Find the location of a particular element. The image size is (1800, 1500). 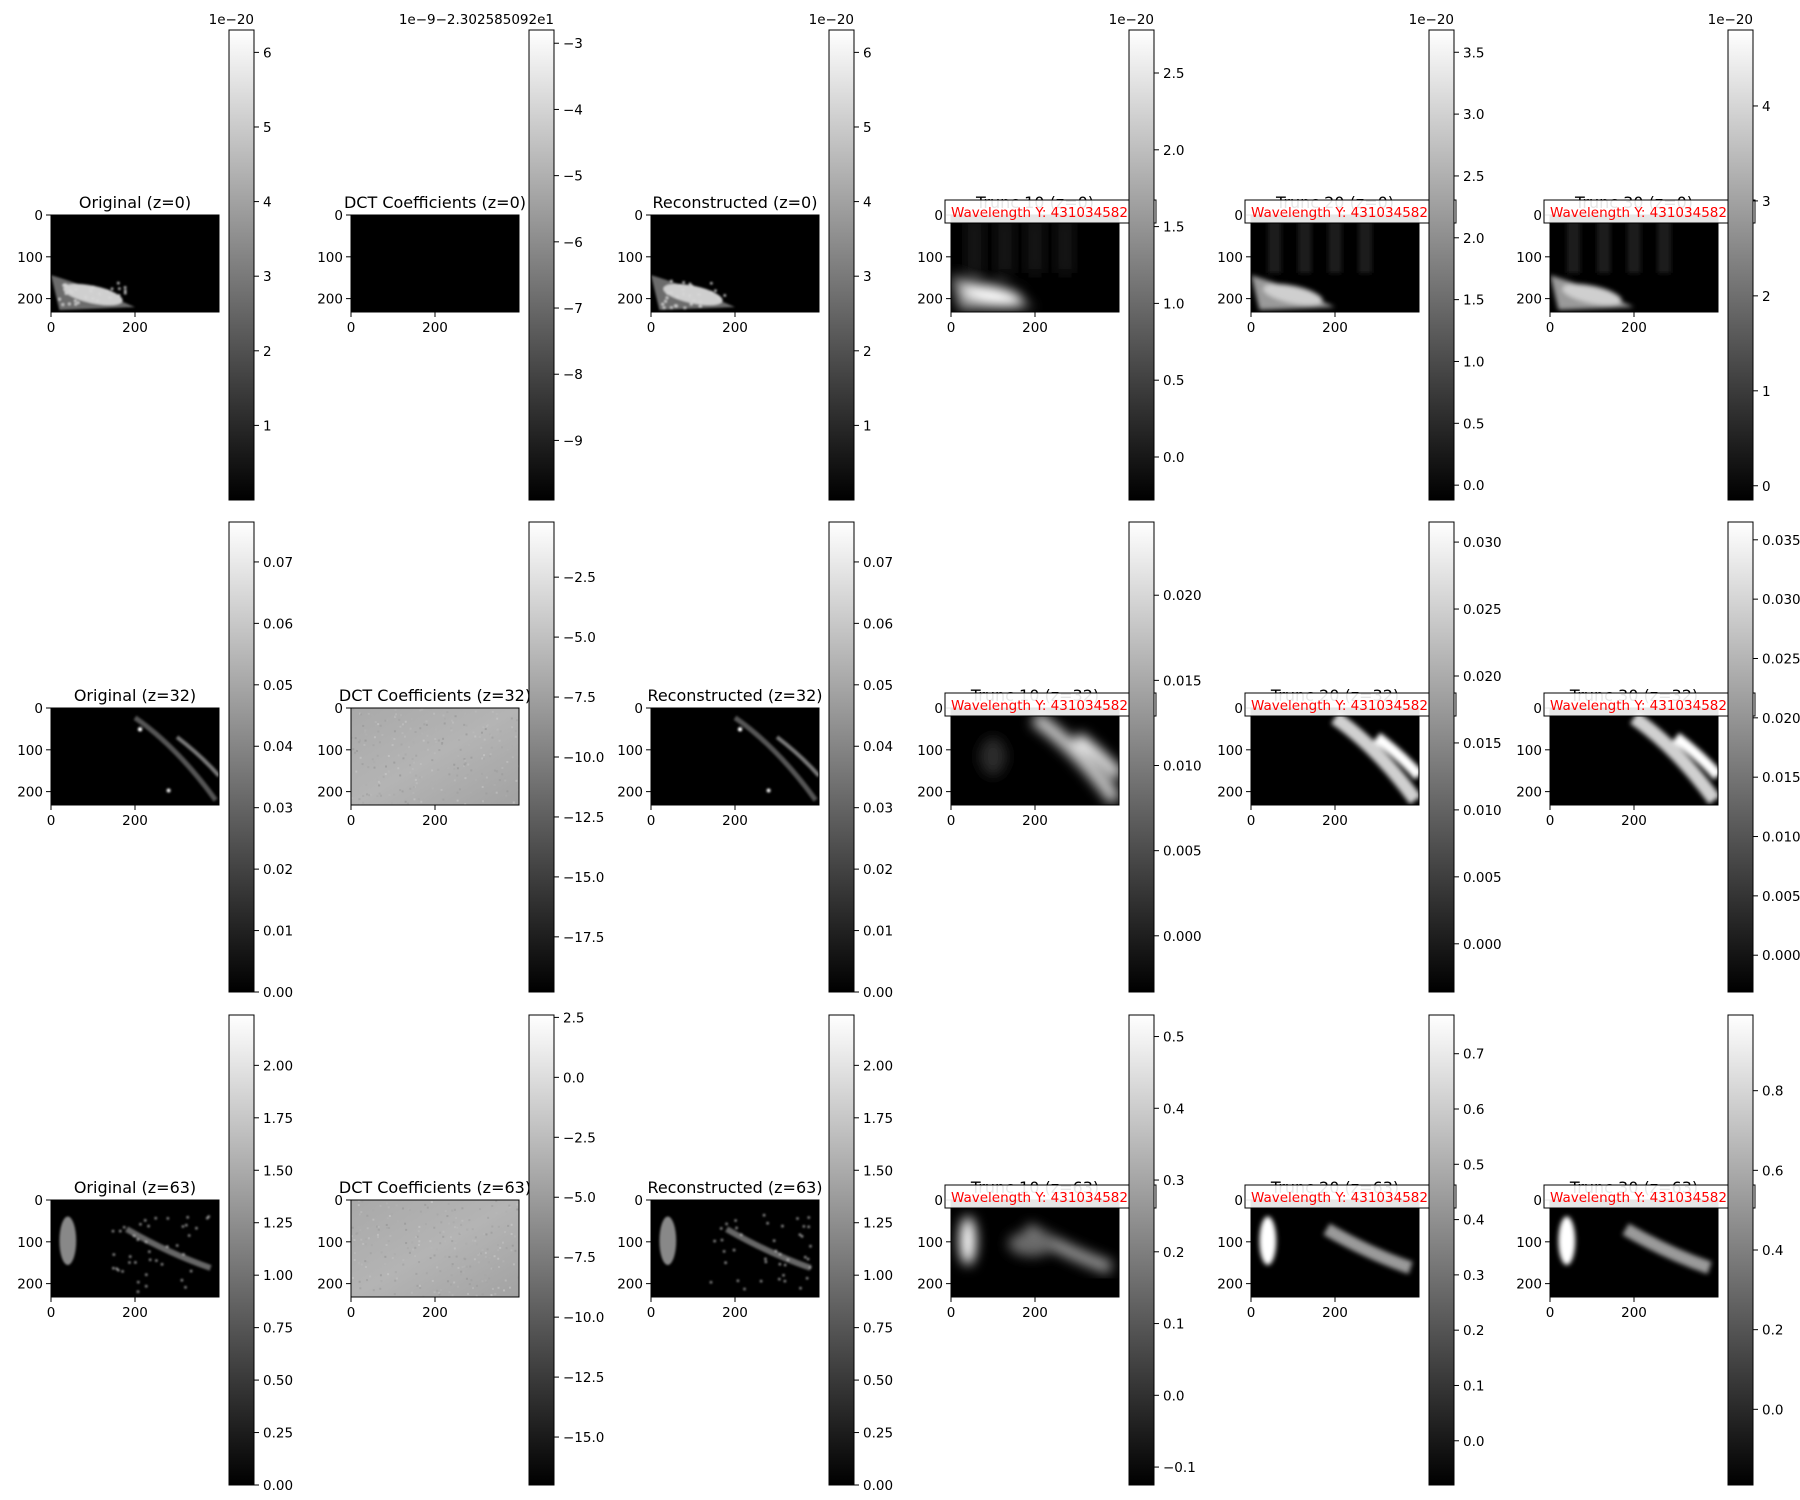

colorbar-tick-label: −9 is located at coordinates (573, 441).